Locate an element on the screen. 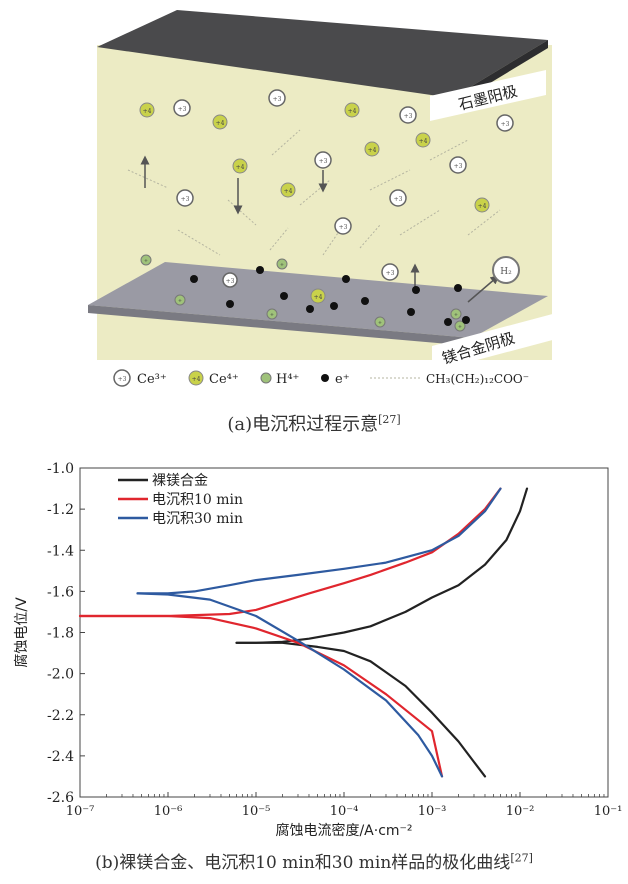  series-3-anodic-line is located at coordinates (319, 541).